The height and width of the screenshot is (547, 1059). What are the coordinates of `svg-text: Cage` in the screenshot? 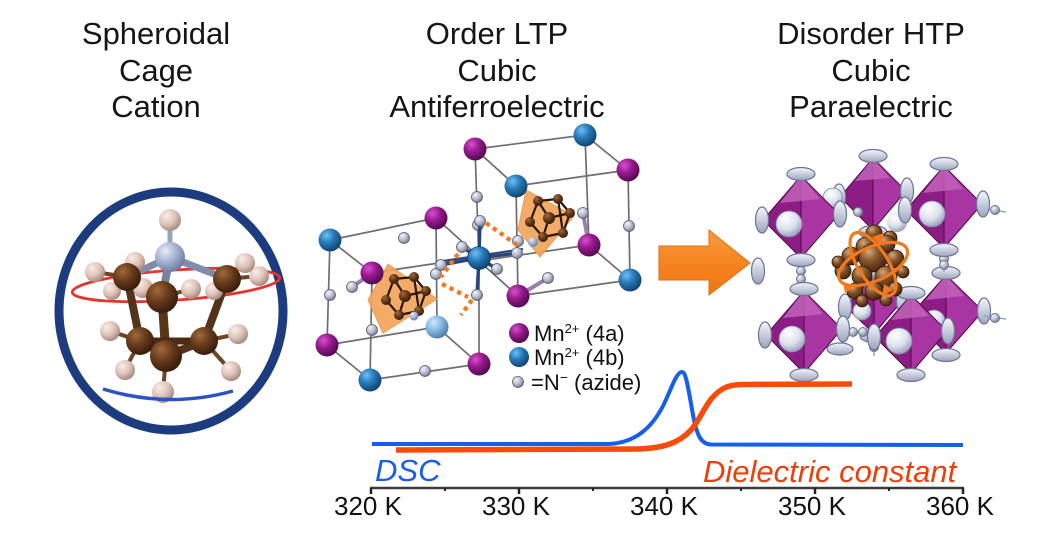 It's located at (156, 70).